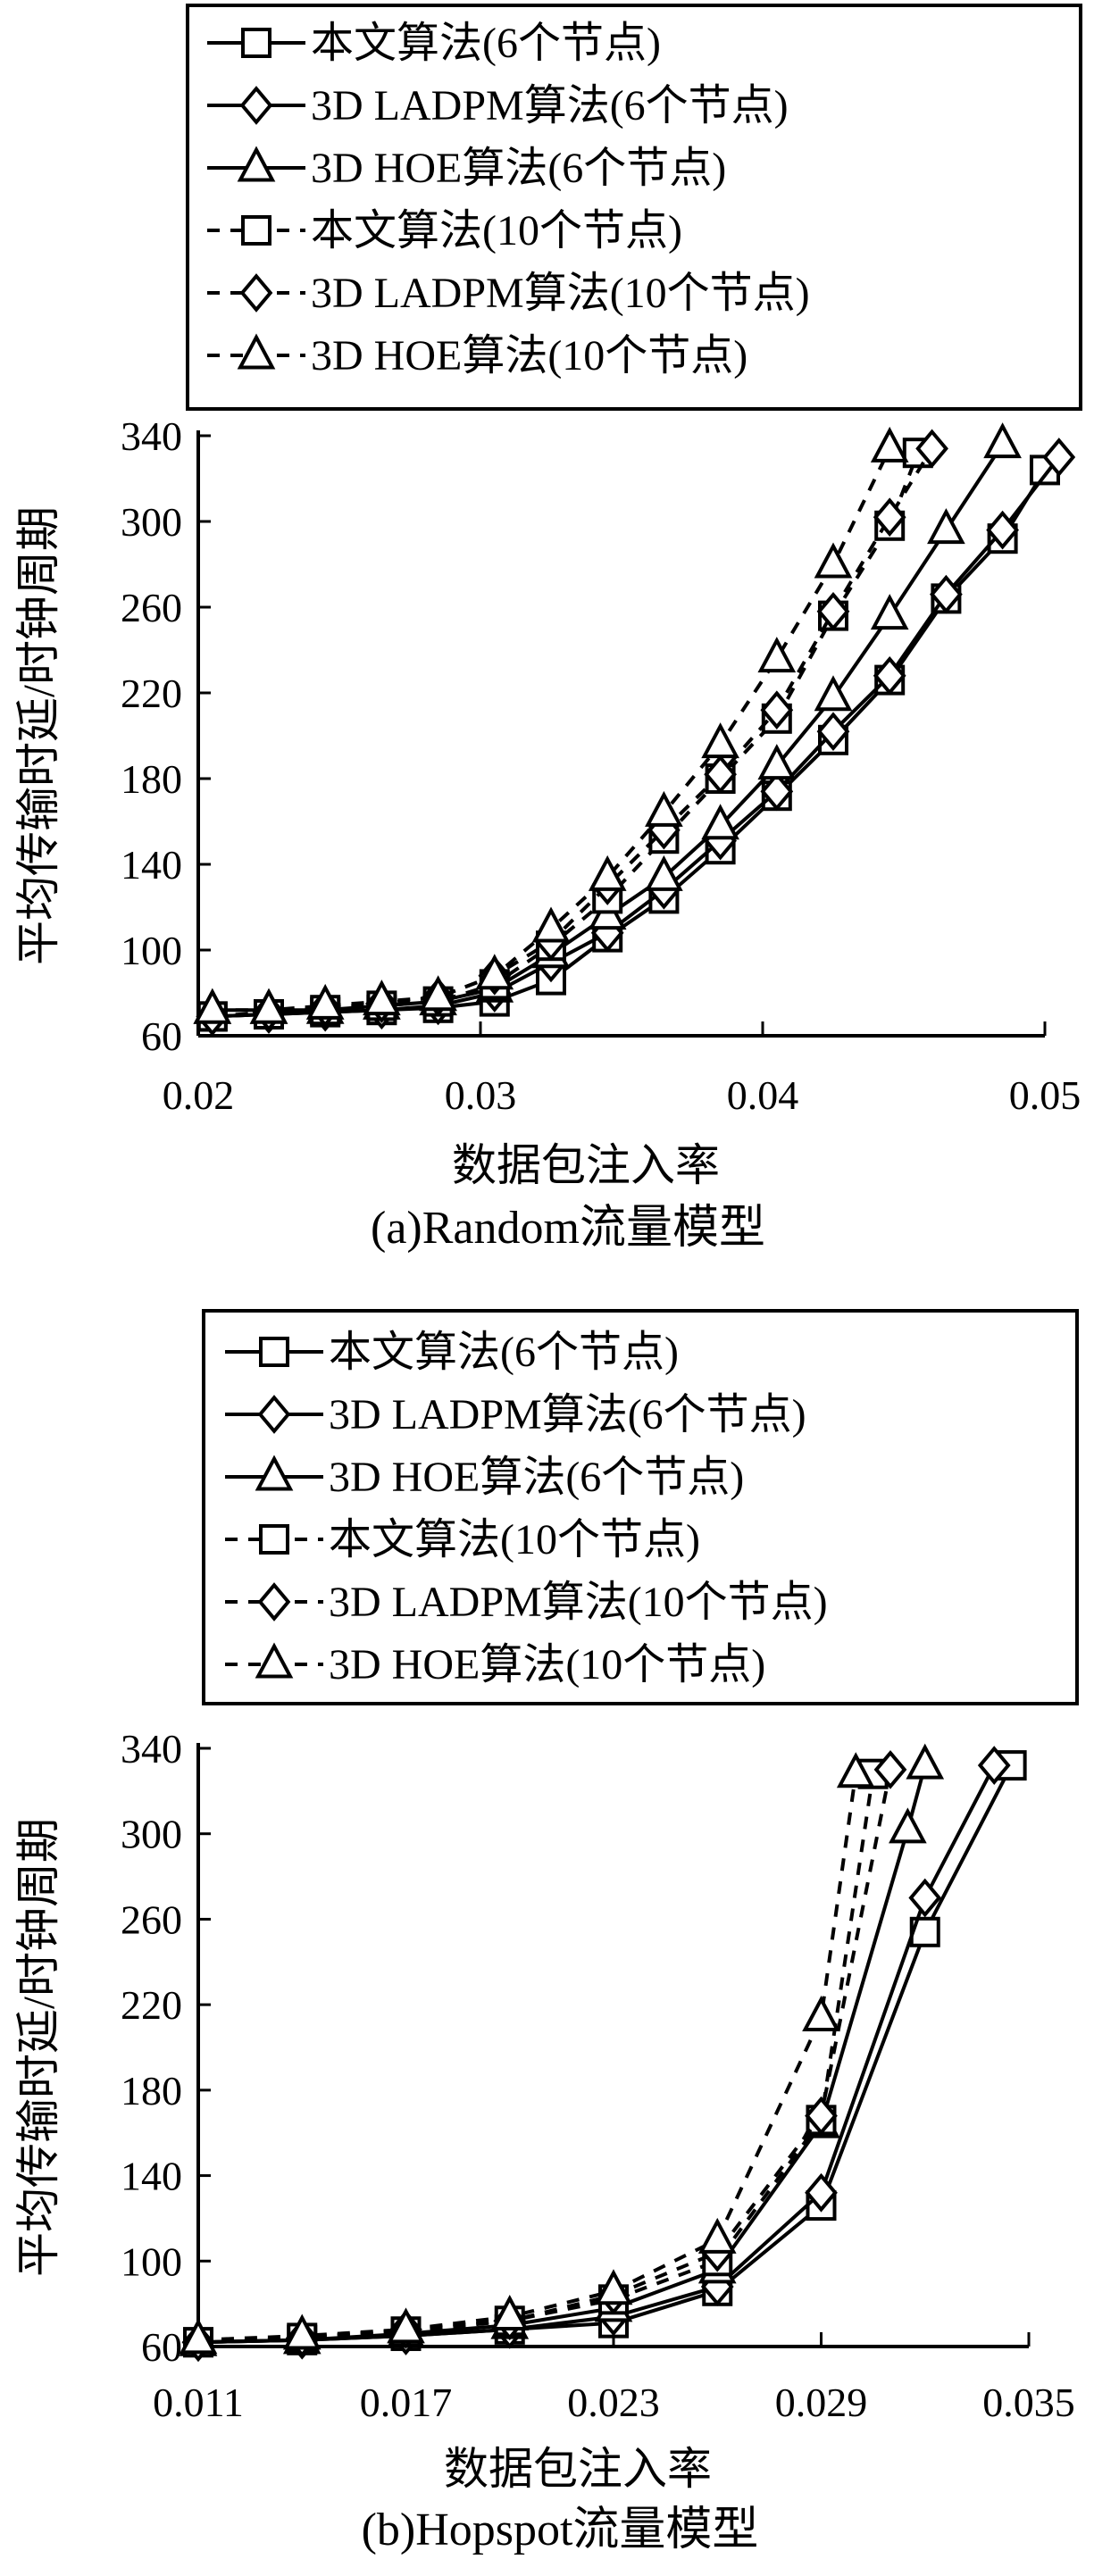 Image resolution: width=1094 pixels, height=2576 pixels. Describe the element at coordinates (199, 1095) in the screenshot. I see `x-tick-label: 0.02` at that location.